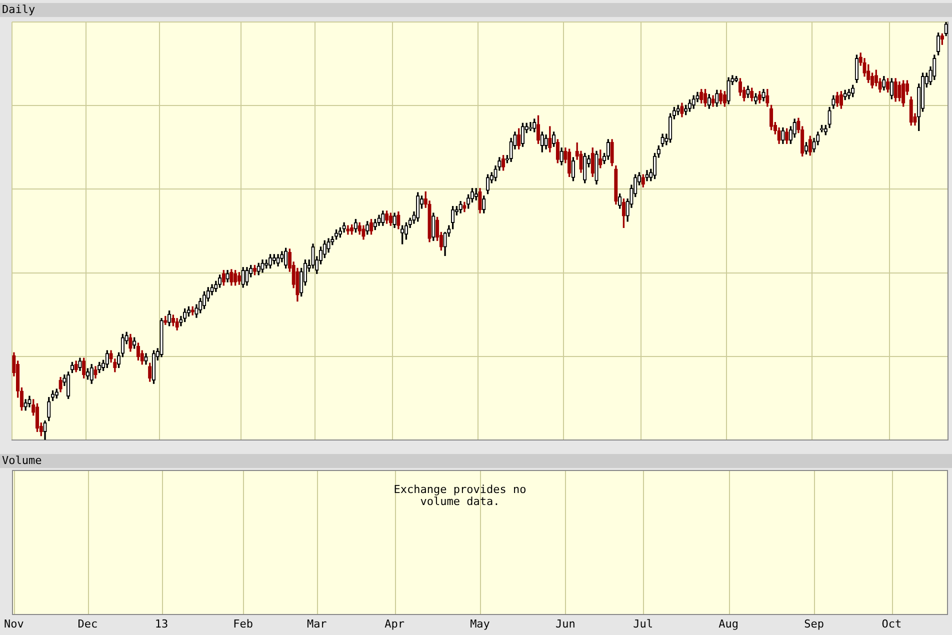 This screenshot has width=952, height=635. Describe the element at coordinates (317, 623) in the screenshot. I see `x-tick-label: Mar` at that location.